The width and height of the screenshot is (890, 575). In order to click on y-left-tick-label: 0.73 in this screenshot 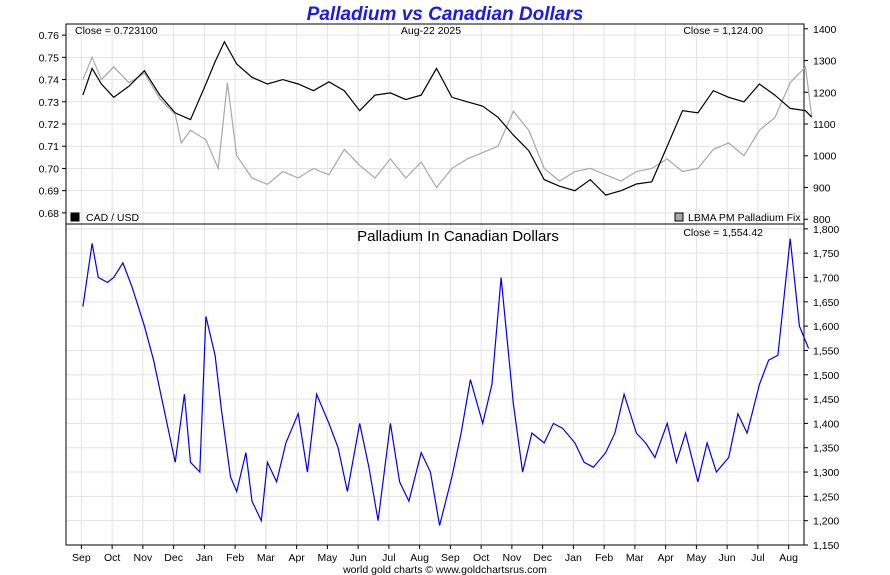, I will do `click(49, 103)`.